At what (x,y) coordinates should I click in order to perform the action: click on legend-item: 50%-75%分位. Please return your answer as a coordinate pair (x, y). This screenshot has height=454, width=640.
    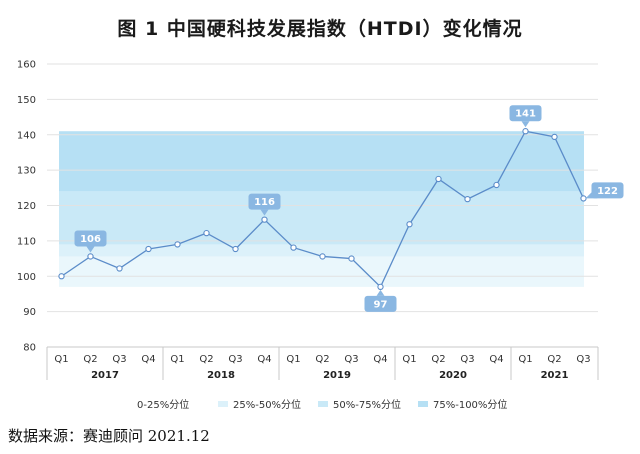
    Looking at the image, I should click on (359, 403).